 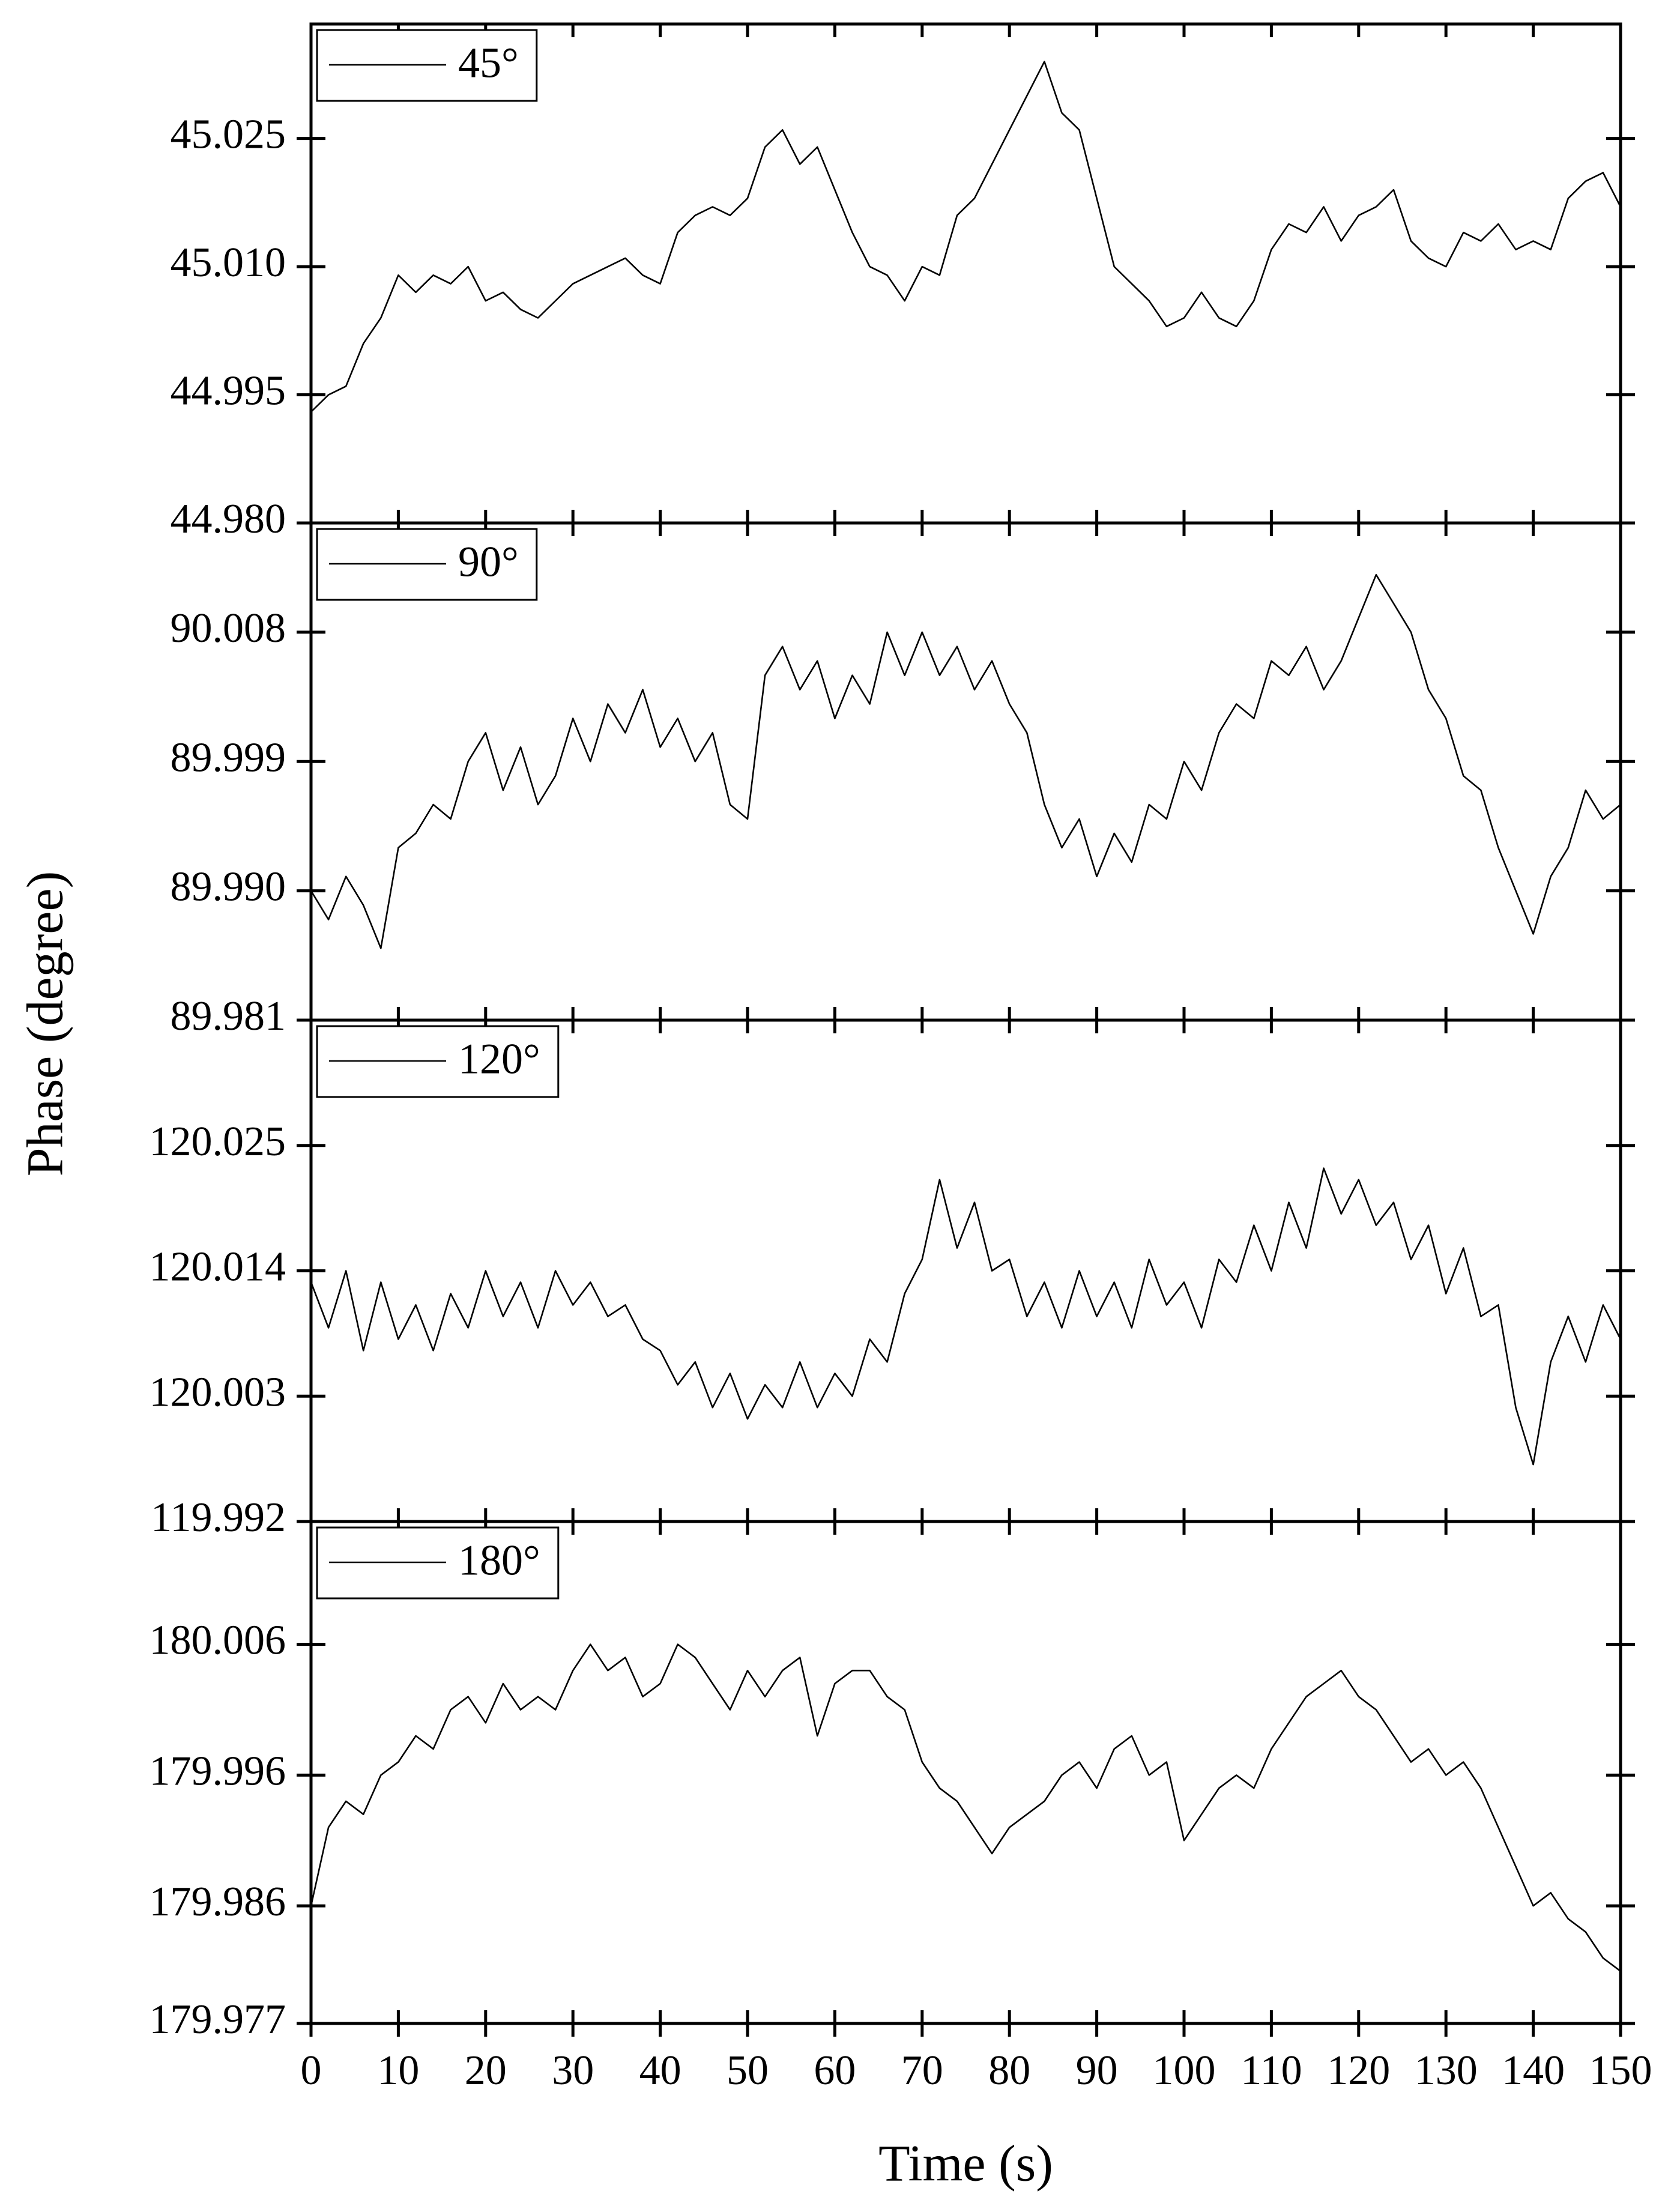 I want to click on x-tick-label: 70, so click(x=922, y=2070).